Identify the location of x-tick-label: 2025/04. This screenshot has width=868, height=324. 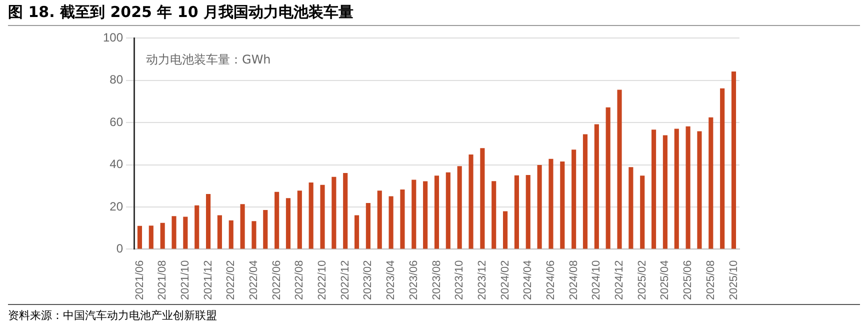
(665, 280).